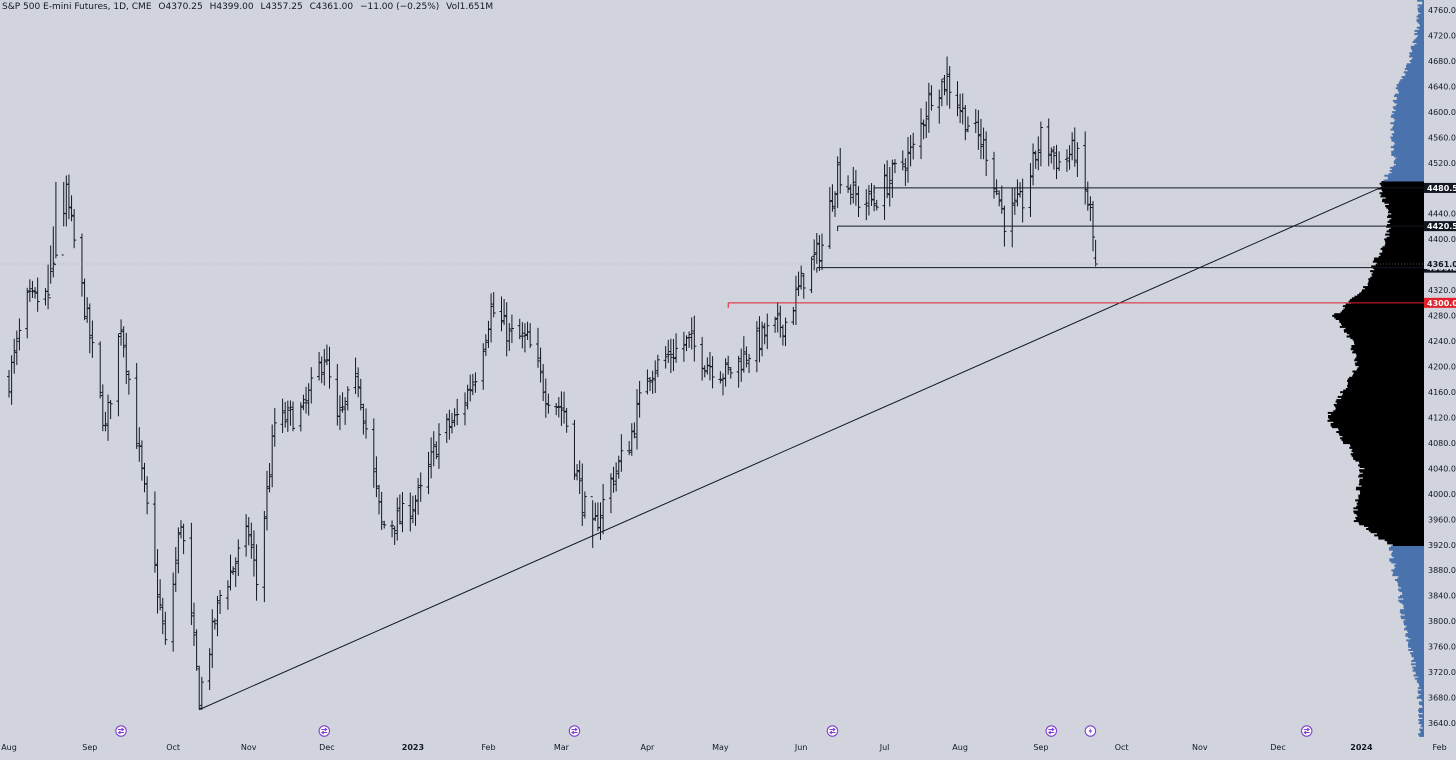  What do you see at coordinates (1442, 698) in the screenshot?
I see `price-tick-label: 3680.00` at bounding box center [1442, 698].